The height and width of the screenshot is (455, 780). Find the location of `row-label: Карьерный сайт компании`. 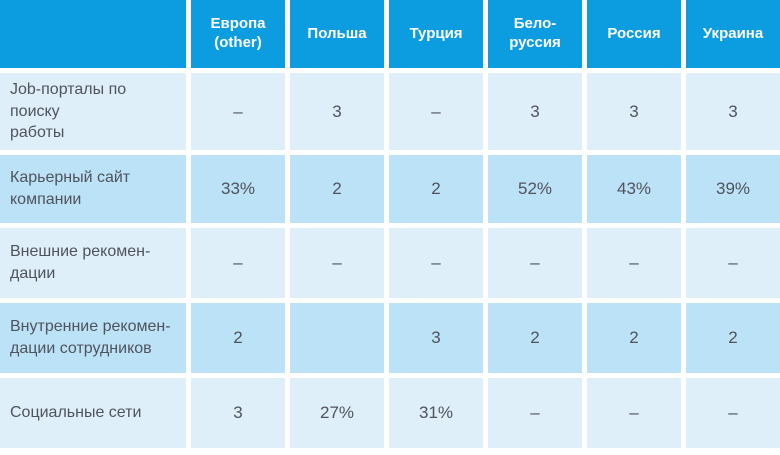

row-label: Карьерный сайт компании is located at coordinates (93, 189).